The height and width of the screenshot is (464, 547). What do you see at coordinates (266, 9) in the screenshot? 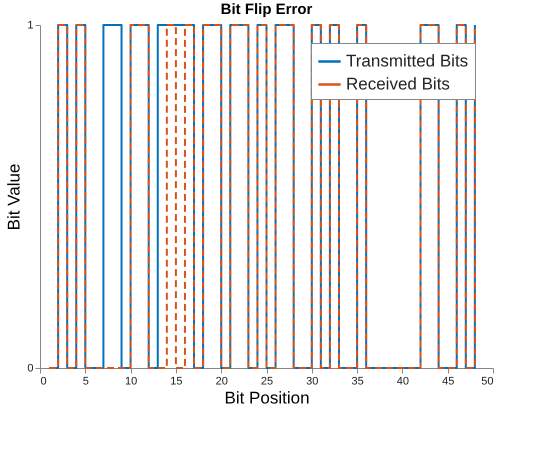
I see `chart-title: Bit Flip Error` at bounding box center [266, 9].